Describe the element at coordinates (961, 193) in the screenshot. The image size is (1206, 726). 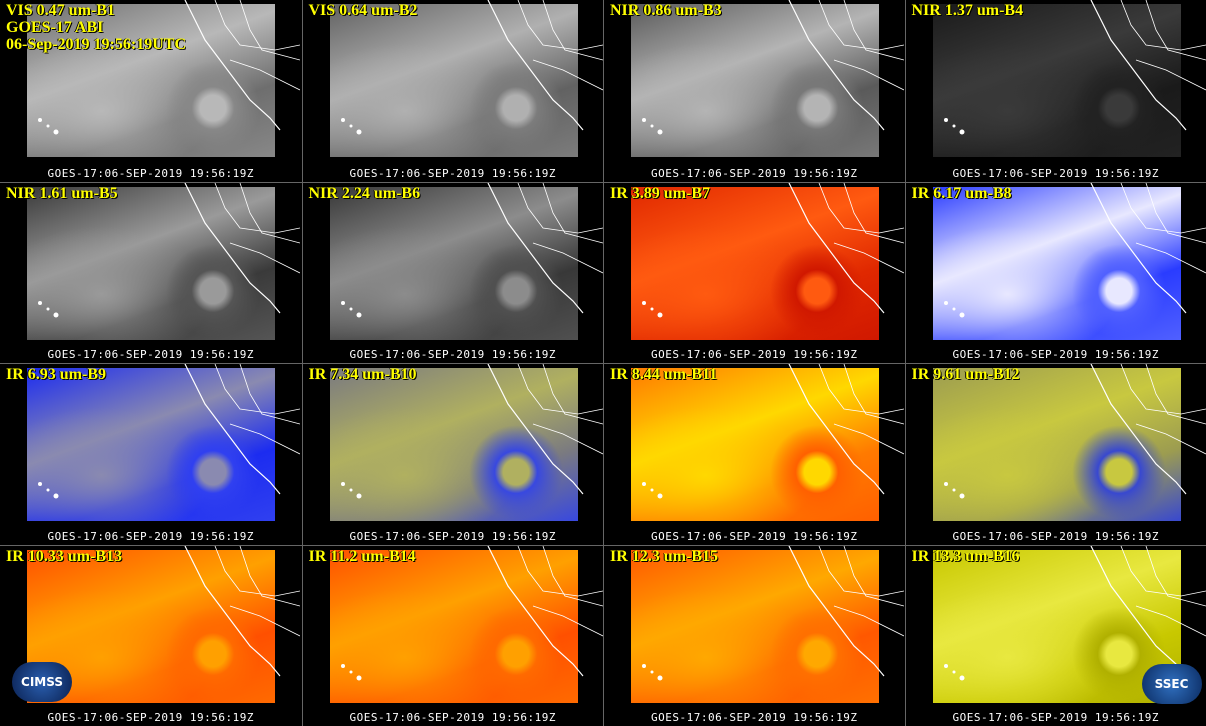
I see `band-label: IR 6.17 um-B8` at that location.